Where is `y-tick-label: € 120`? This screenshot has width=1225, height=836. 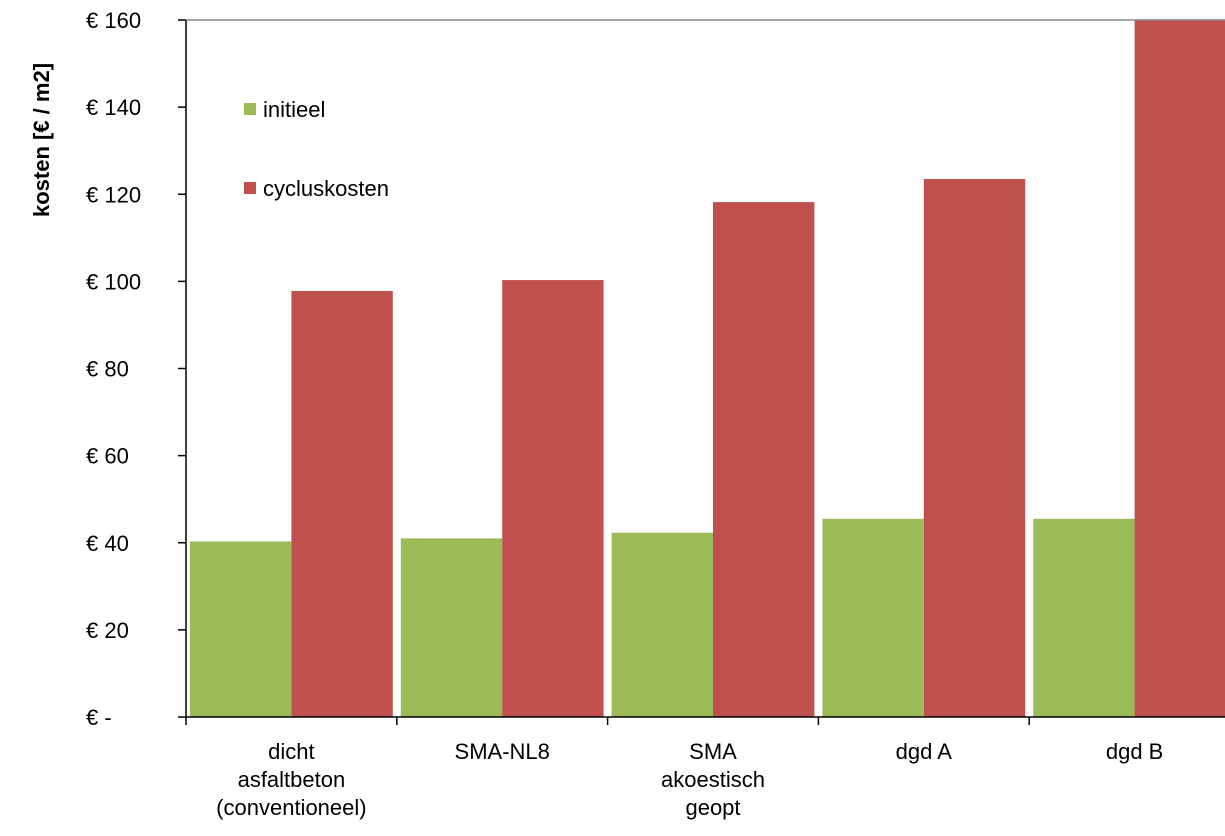
y-tick-label: € 120 is located at coordinates (113, 194).